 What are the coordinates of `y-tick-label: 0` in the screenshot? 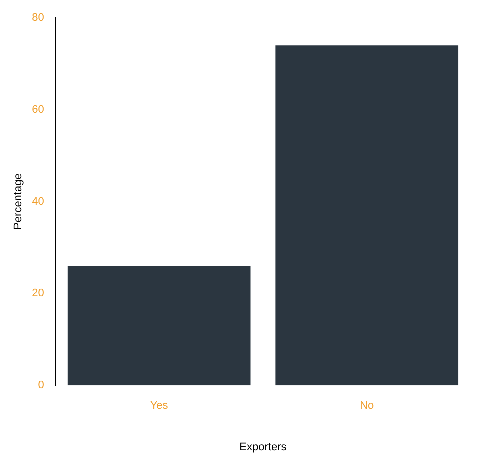 It's located at (41, 386).